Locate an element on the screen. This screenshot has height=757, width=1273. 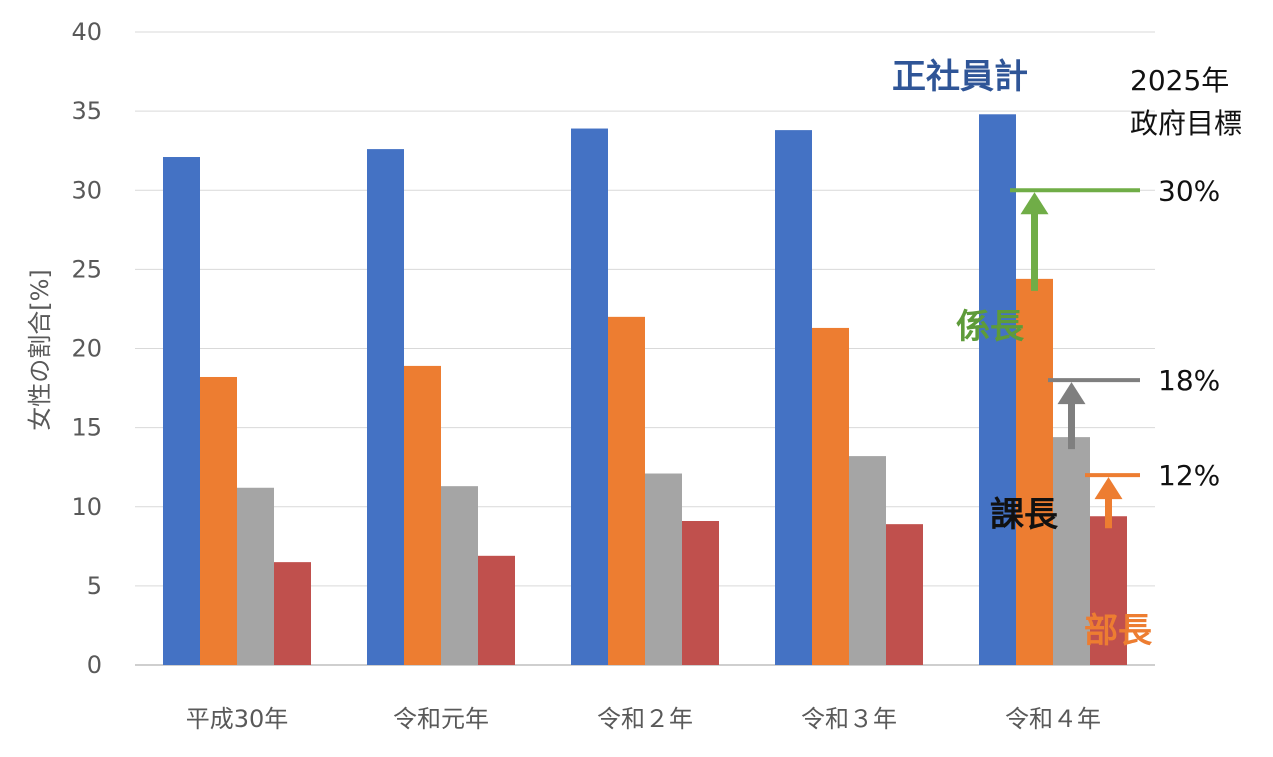
x-tick-label: 令和２年 is located at coordinates (645, 719).